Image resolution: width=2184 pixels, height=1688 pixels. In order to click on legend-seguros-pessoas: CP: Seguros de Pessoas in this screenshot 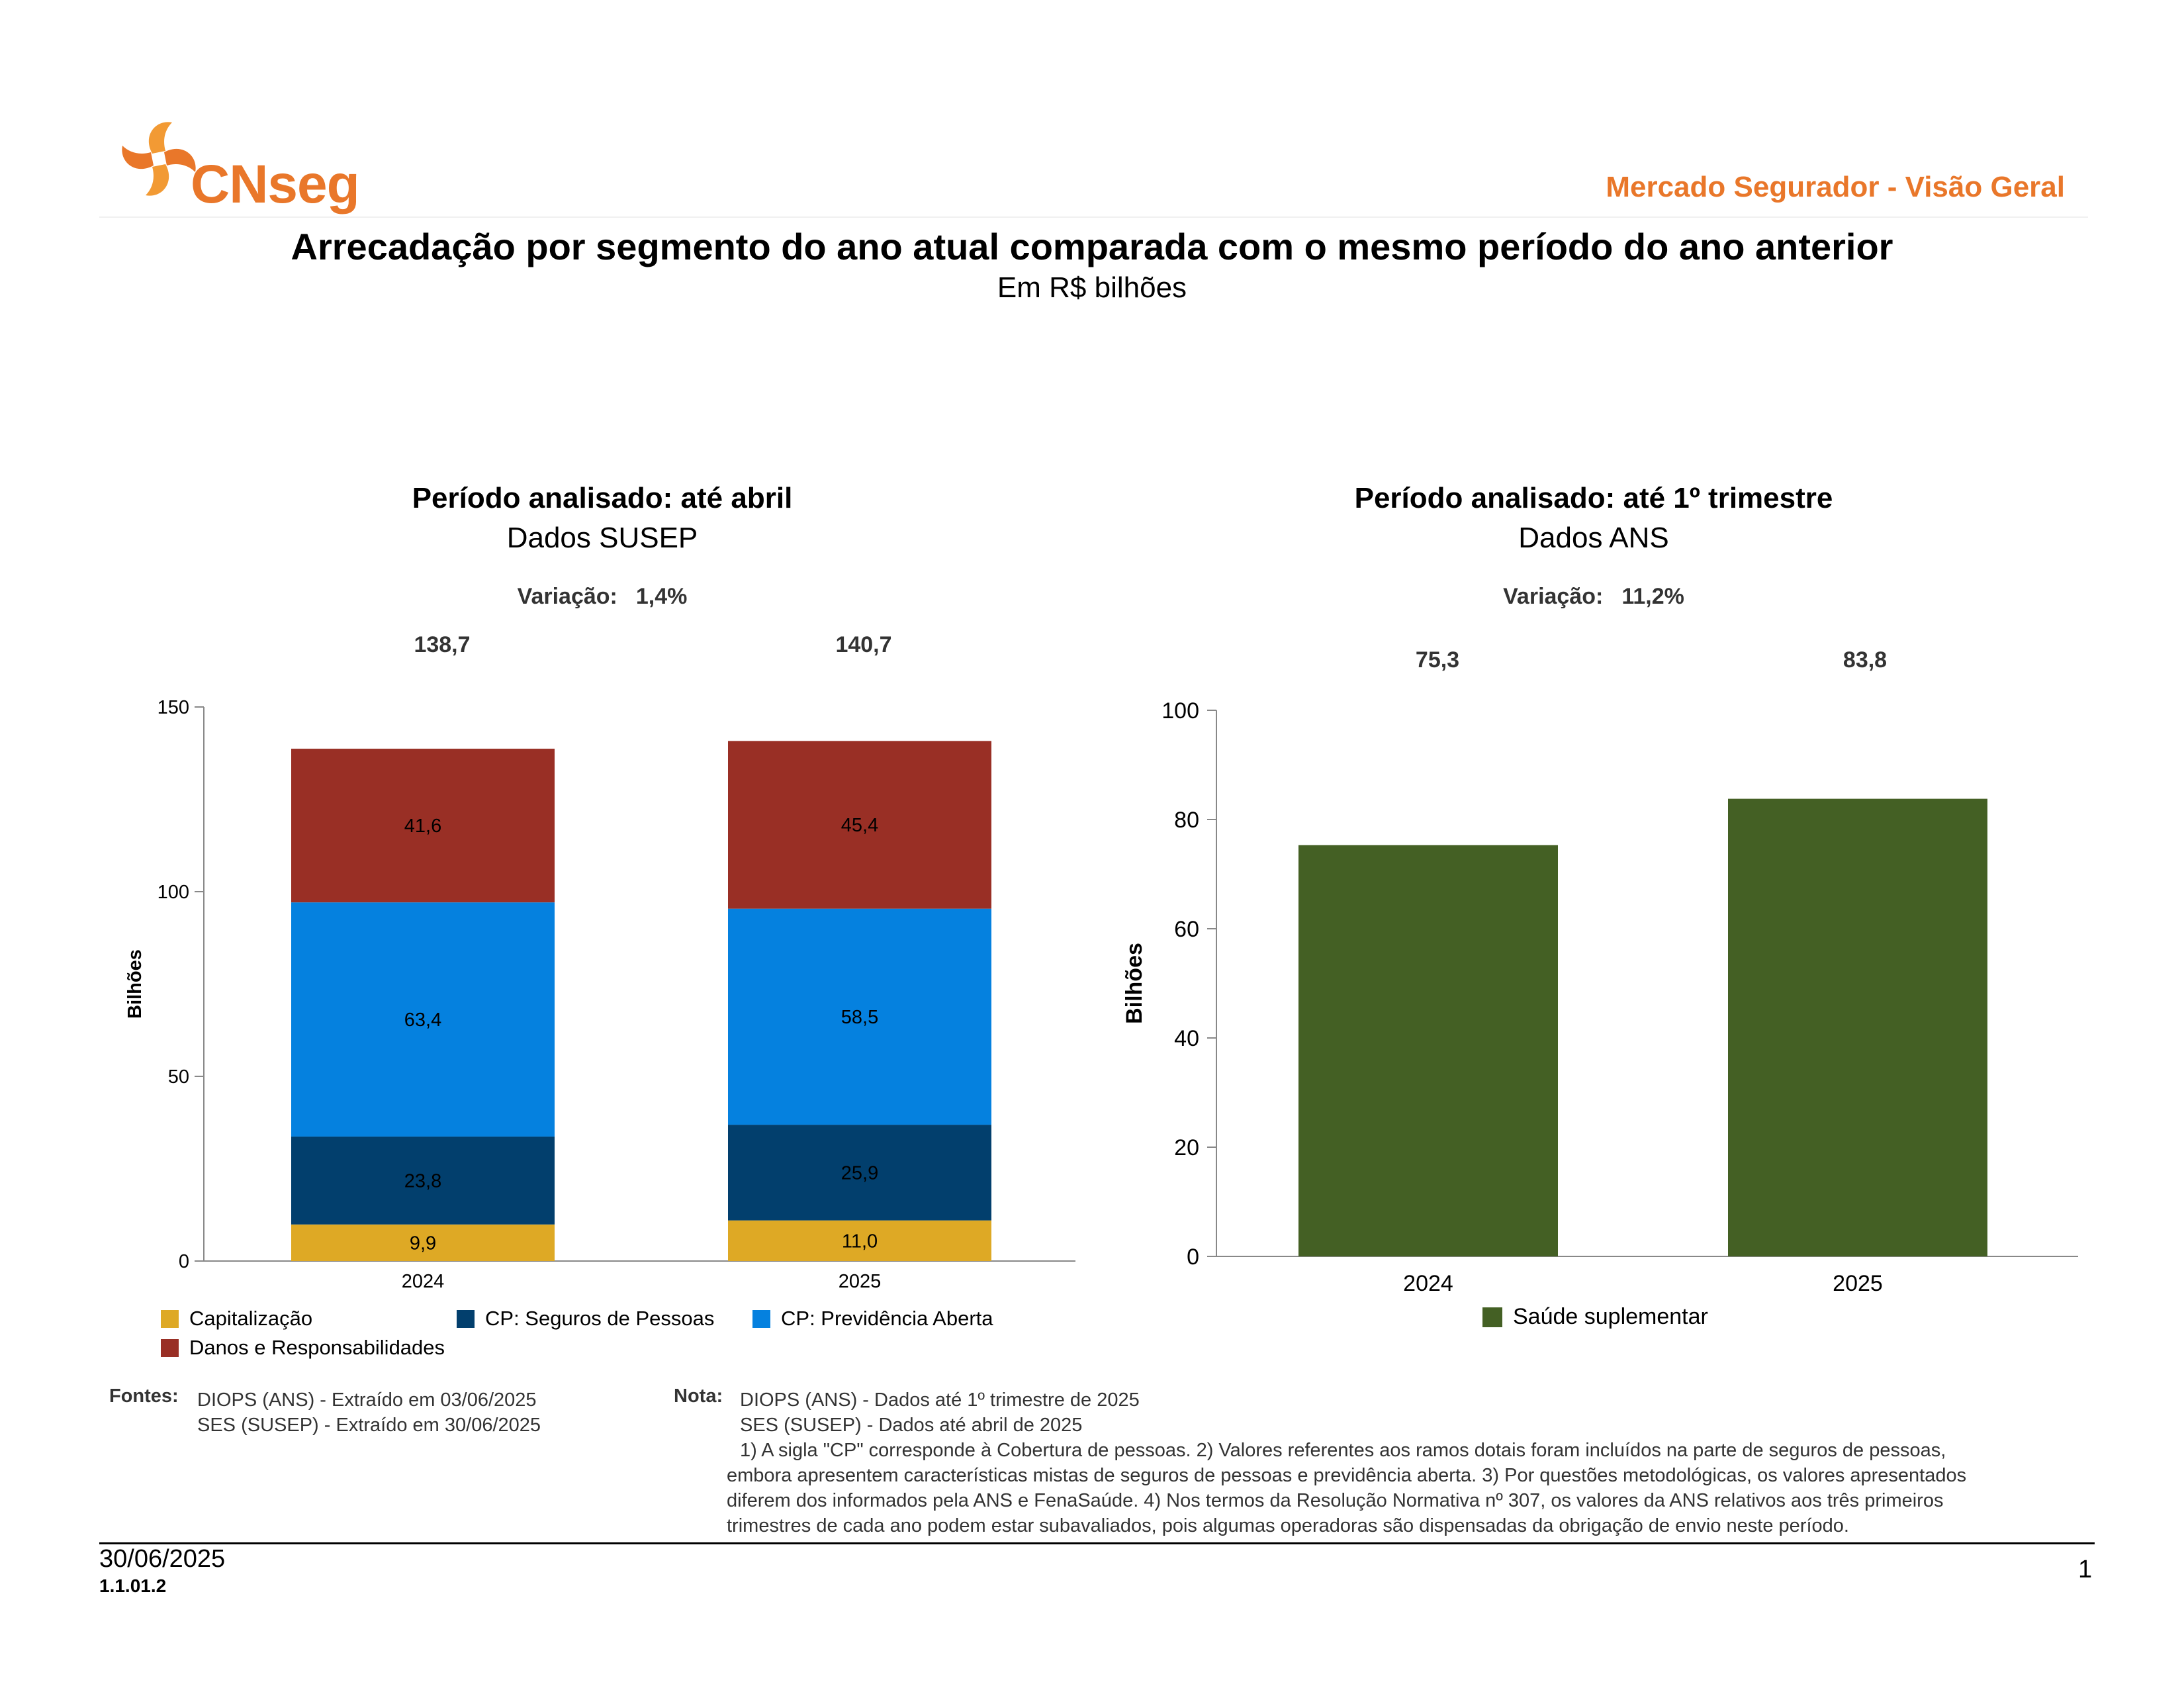, I will do `click(585, 1319)`.